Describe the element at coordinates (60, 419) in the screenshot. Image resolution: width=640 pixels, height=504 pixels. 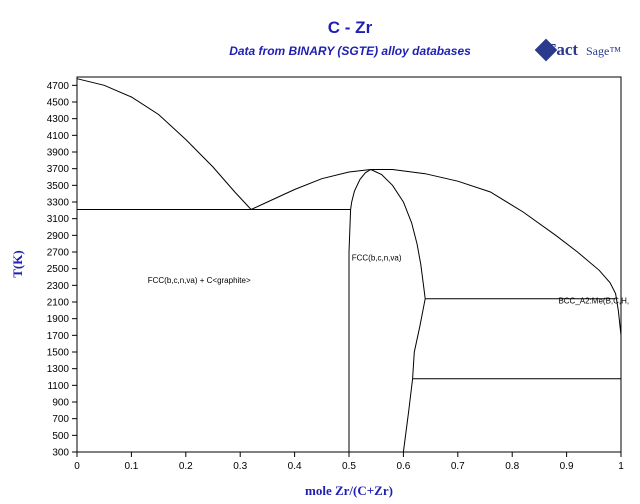
I see `y-tick-label: 700` at that location.